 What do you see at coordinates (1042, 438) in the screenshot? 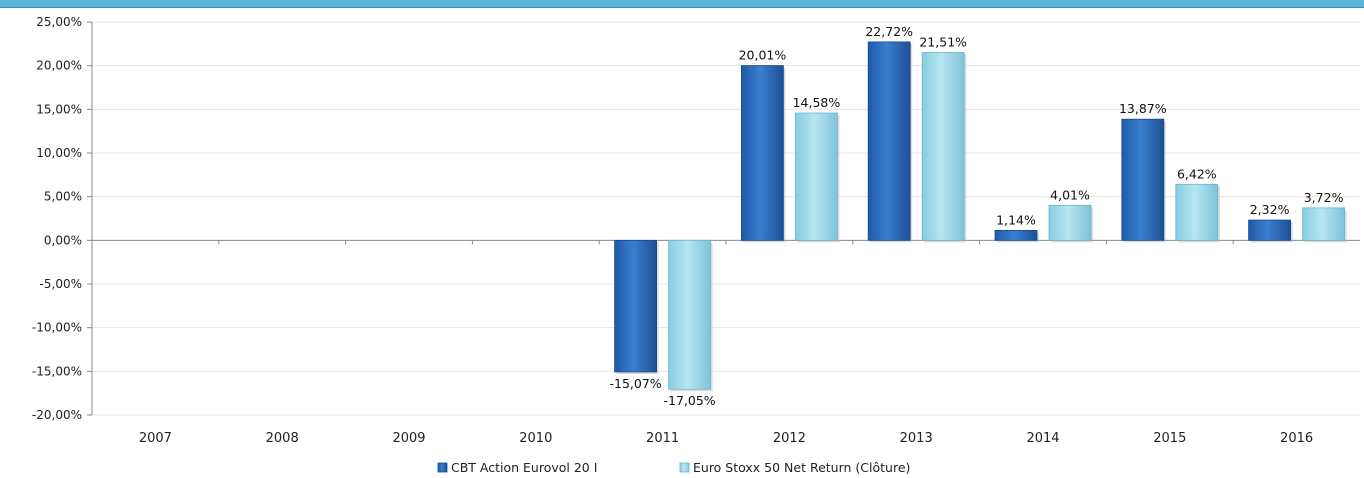
I see `x-tick-label: 2014` at bounding box center [1042, 438].